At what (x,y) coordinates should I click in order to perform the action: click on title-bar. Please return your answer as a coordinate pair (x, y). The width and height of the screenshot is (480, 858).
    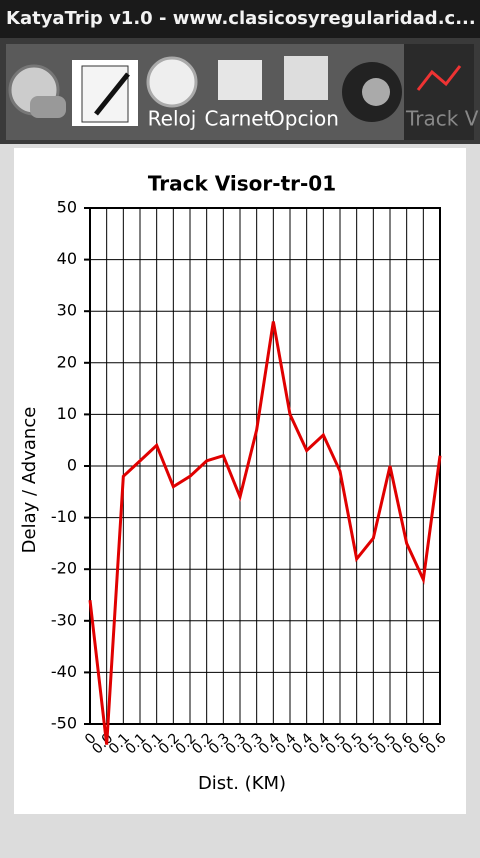
    Looking at the image, I should click on (240, 19).